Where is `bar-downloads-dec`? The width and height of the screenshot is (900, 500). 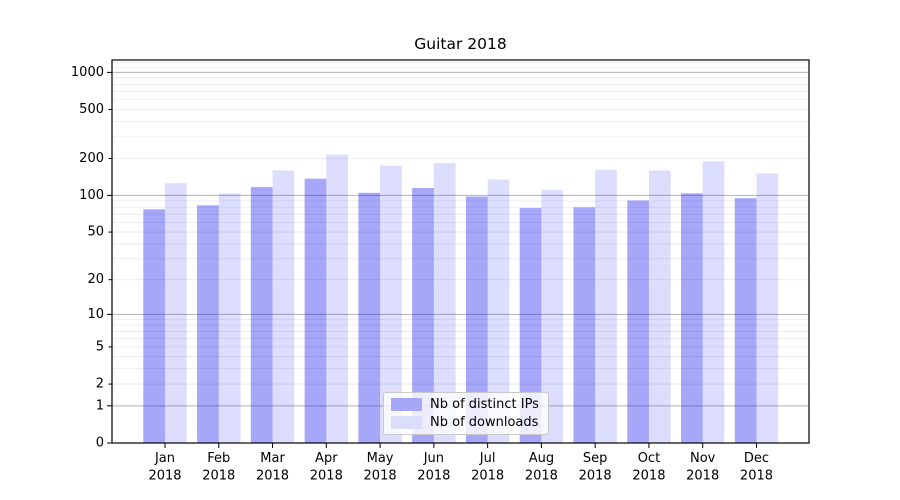
bar-downloads-dec is located at coordinates (767, 308).